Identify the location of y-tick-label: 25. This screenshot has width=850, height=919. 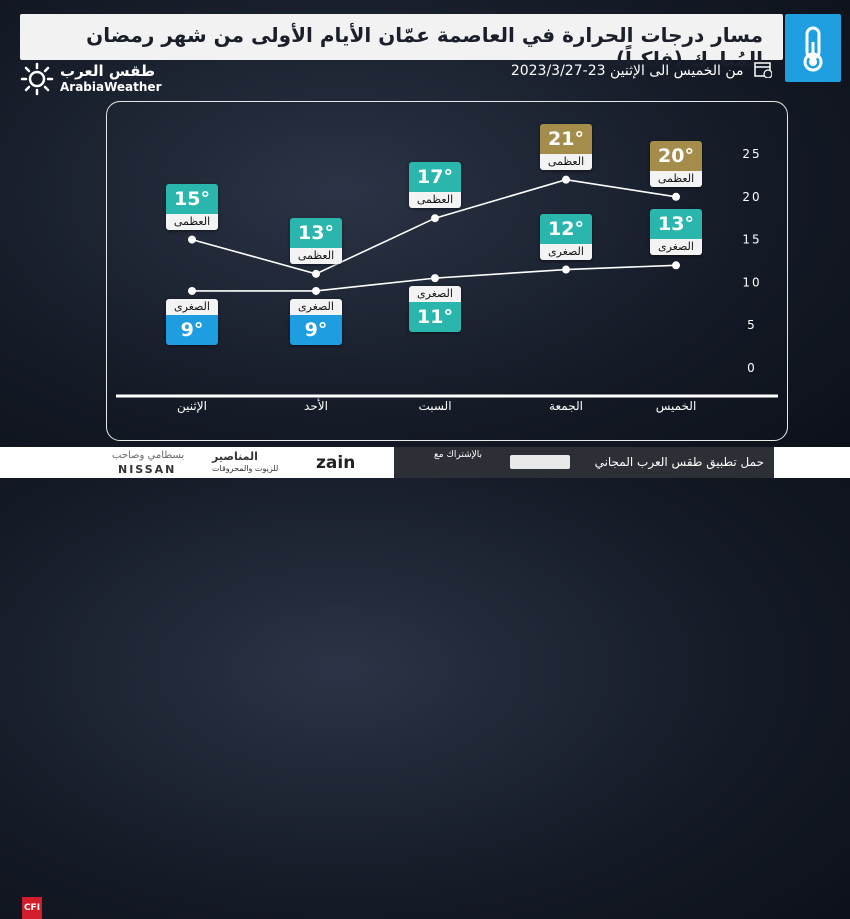
(751, 154).